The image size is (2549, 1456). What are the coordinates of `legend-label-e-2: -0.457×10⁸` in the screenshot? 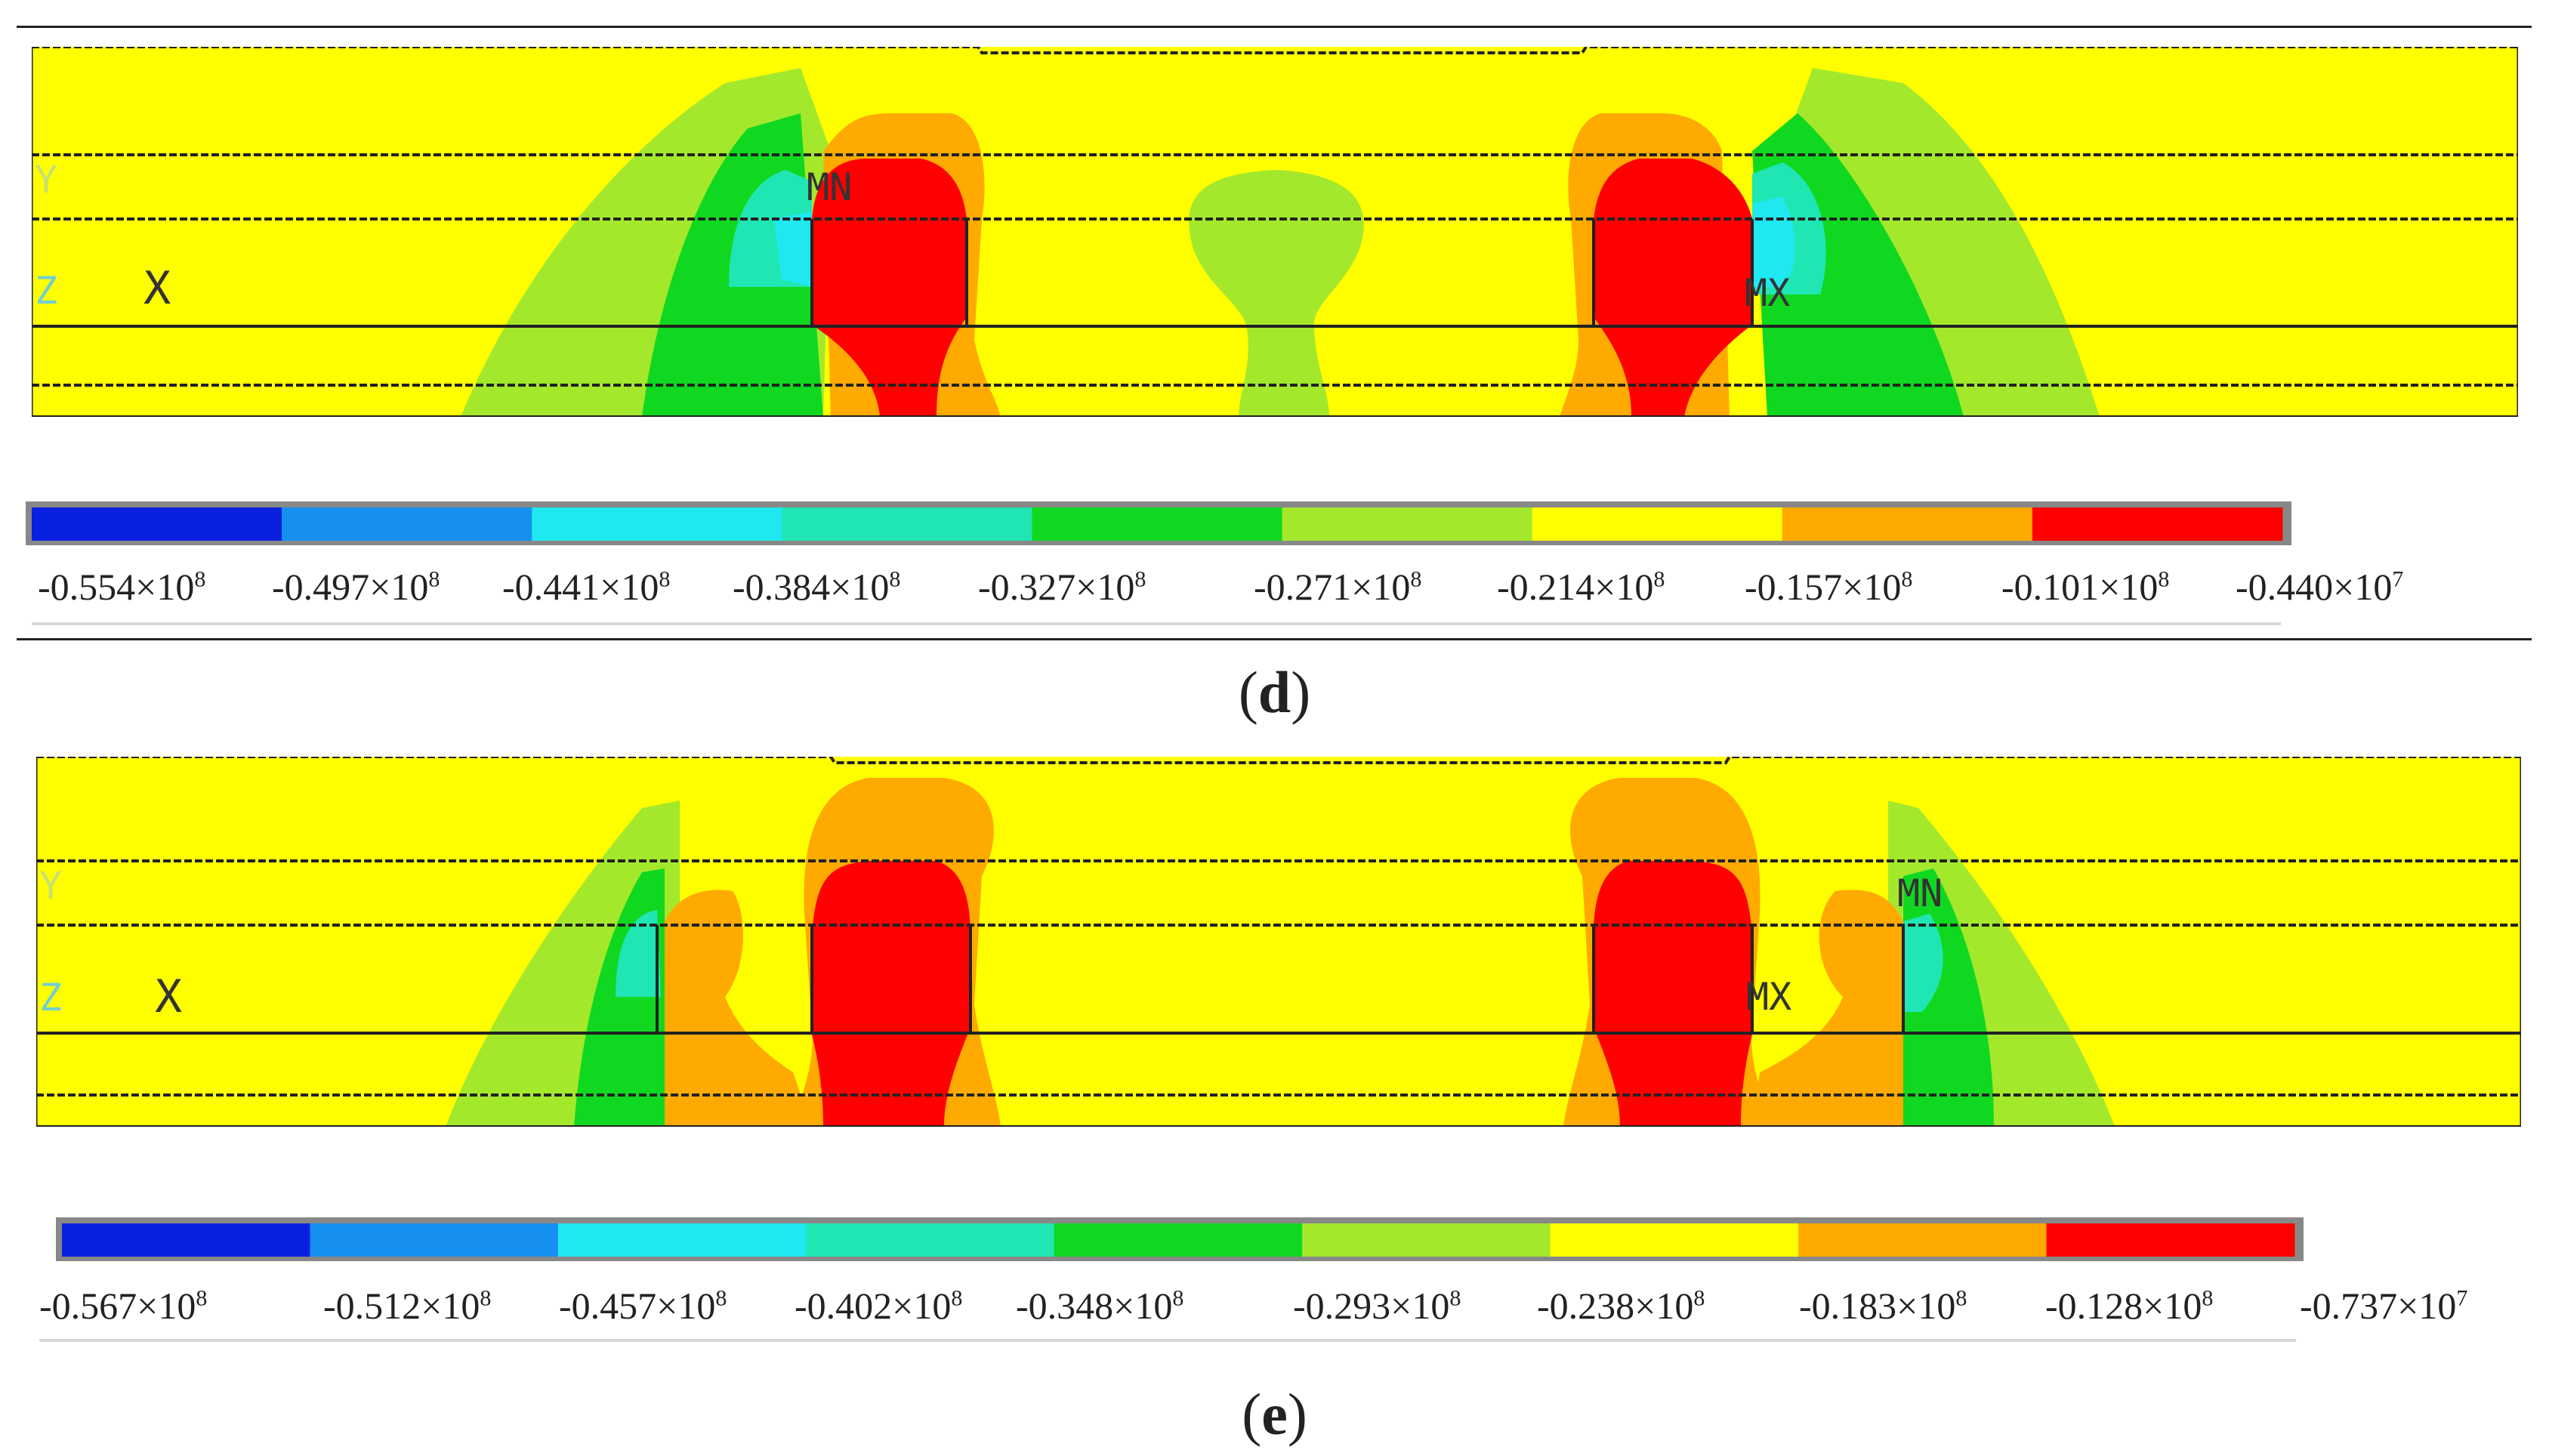 It's located at (643, 1306).